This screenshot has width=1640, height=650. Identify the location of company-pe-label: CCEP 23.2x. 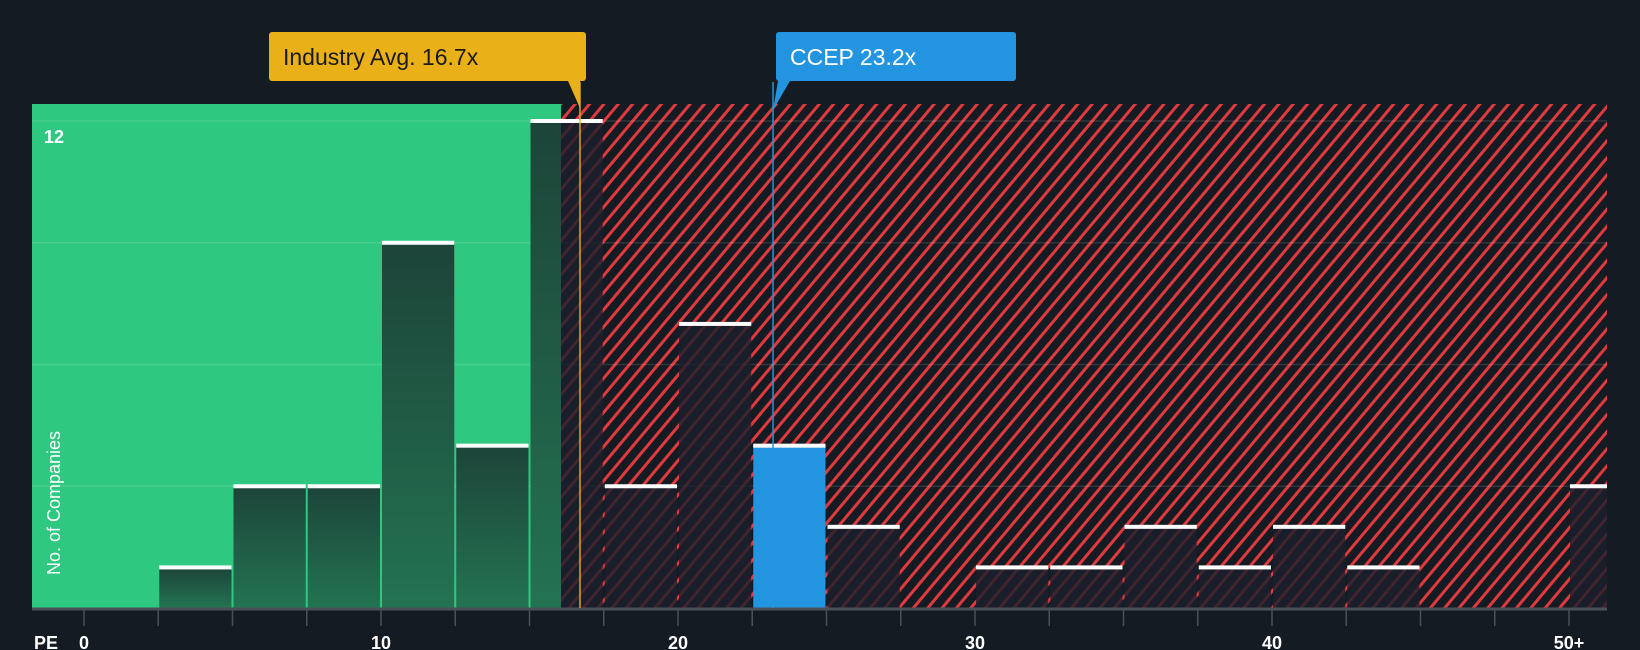
(853, 57).